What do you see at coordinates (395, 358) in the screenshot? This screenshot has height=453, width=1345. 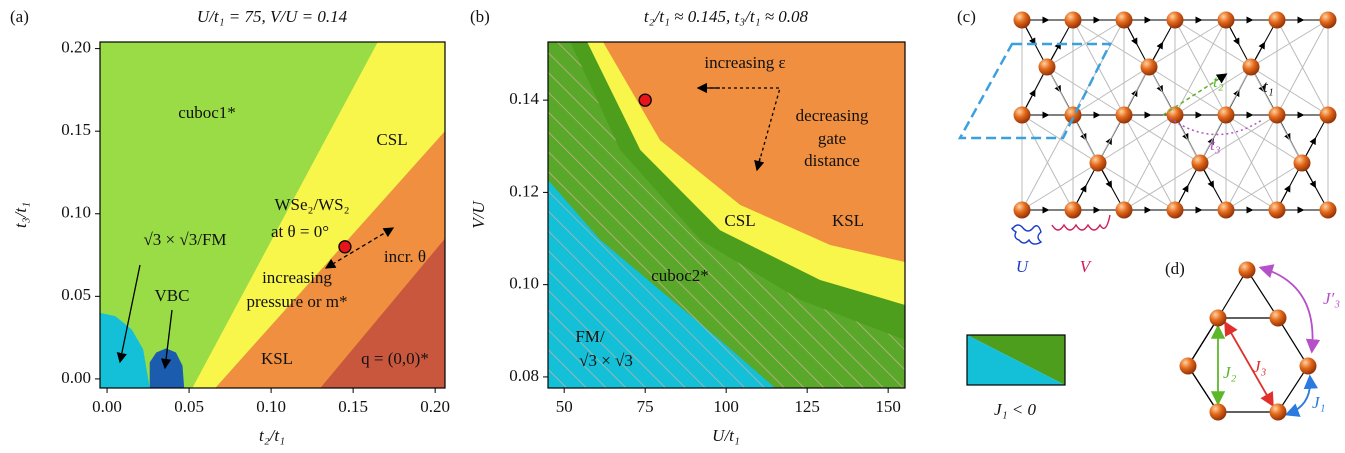 I see `annotation: q = (0,0)*` at bounding box center [395, 358].